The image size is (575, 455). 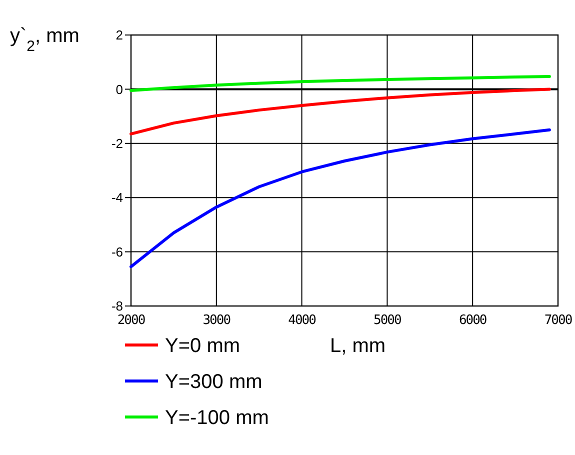 I want to click on x-axis-title: L, mm, so click(x=358, y=346).